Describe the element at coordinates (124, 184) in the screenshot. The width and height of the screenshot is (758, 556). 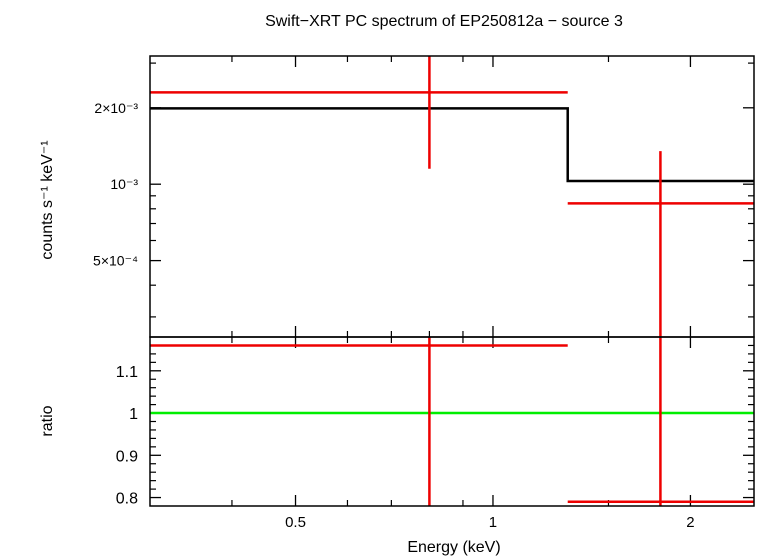
I see `spectrum-y-tick-label: 10⁻³` at that location.